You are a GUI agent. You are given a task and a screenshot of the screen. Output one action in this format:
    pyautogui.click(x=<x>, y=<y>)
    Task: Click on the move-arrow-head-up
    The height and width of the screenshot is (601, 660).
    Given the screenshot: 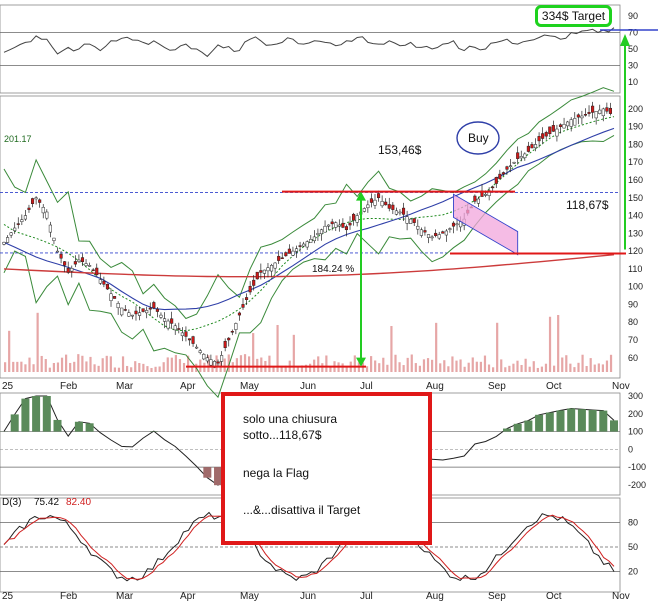 What is the action you would take?
    pyautogui.click(x=361, y=196)
    